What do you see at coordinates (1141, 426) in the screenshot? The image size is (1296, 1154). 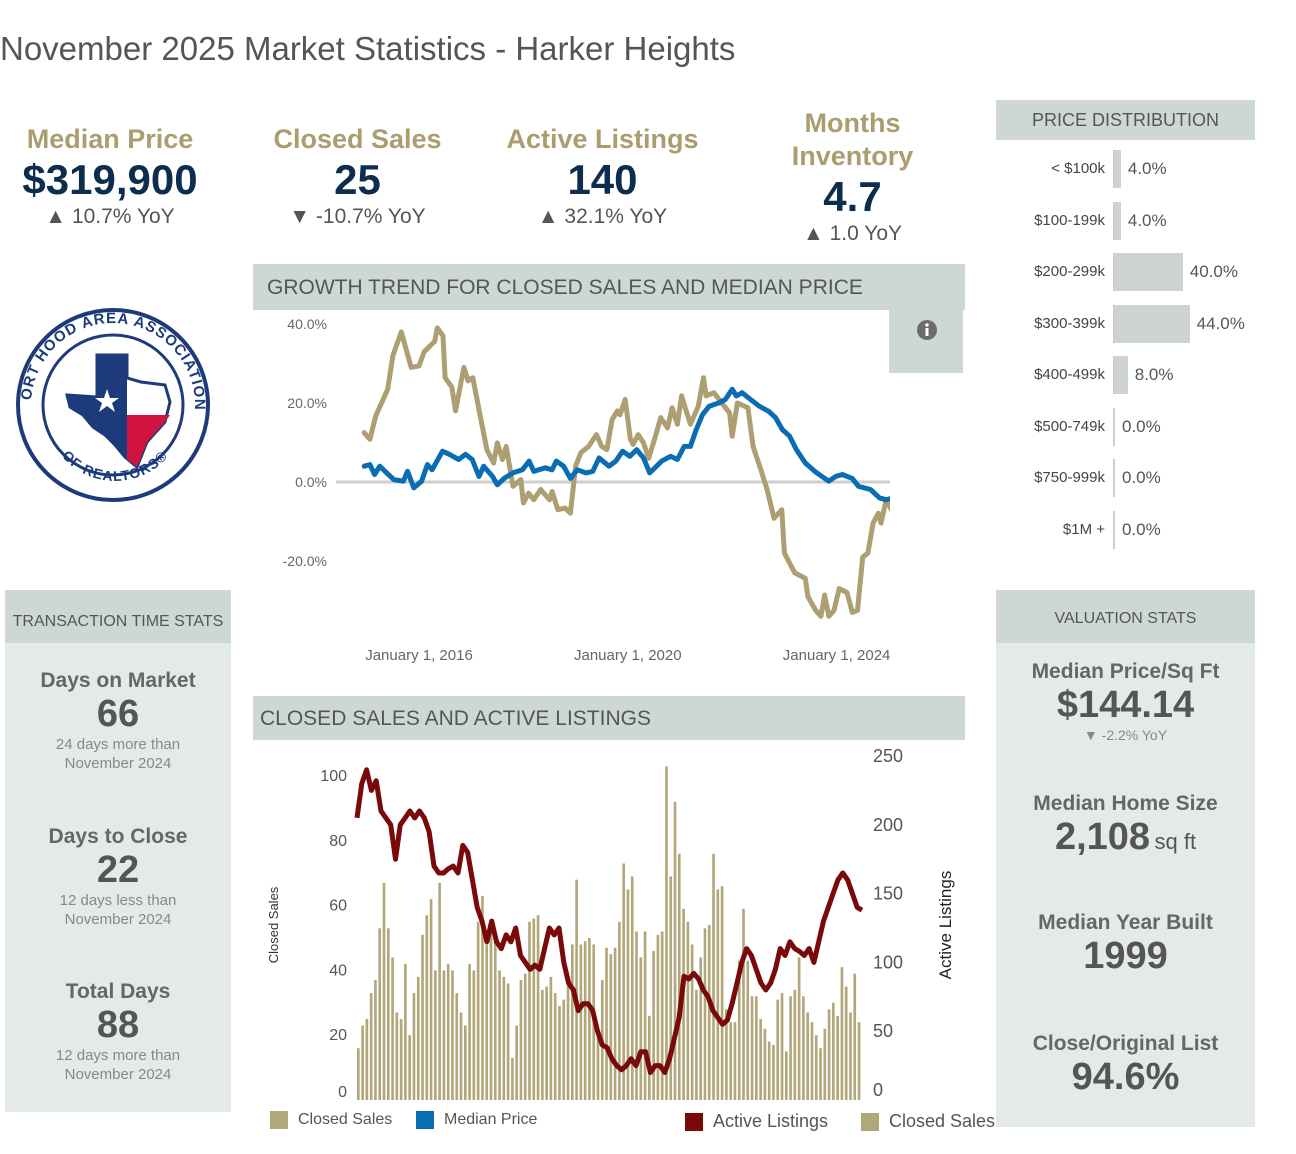 I see `price-distribution-value: 0.0%` at bounding box center [1141, 426].